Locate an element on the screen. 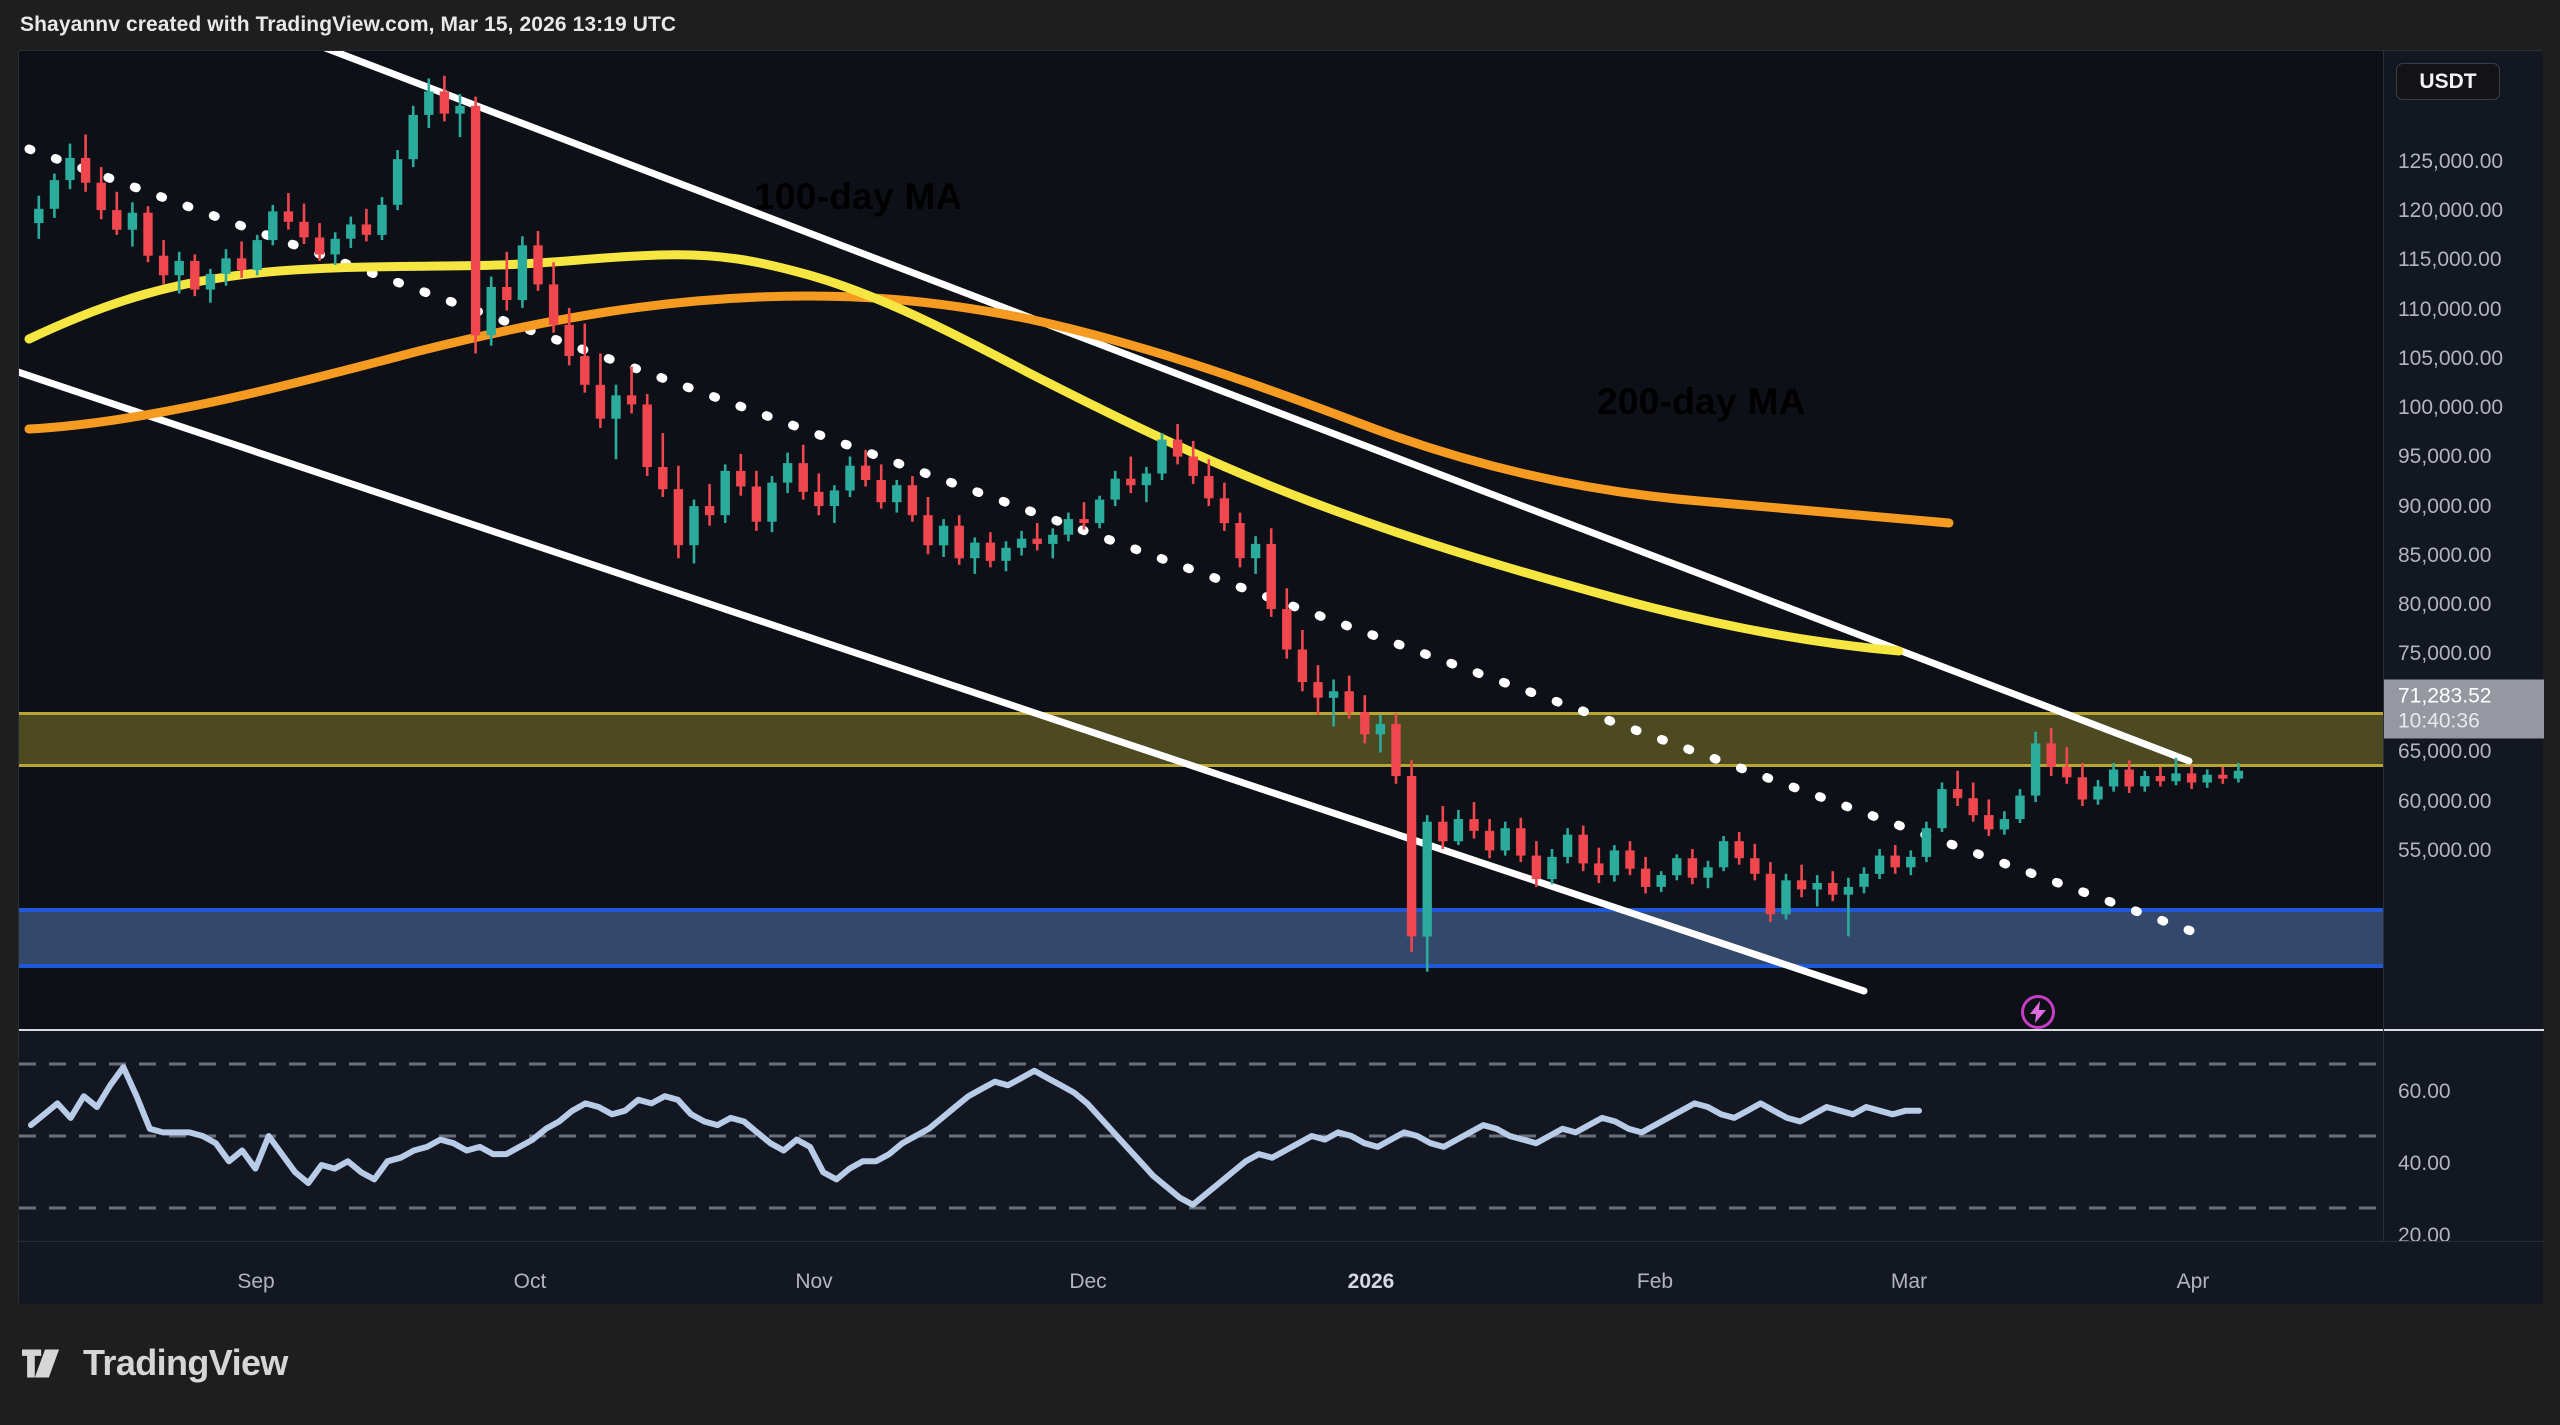 This screenshot has width=2560, height=1425. price-tick: 90,000.00 is located at coordinates (2445, 506).